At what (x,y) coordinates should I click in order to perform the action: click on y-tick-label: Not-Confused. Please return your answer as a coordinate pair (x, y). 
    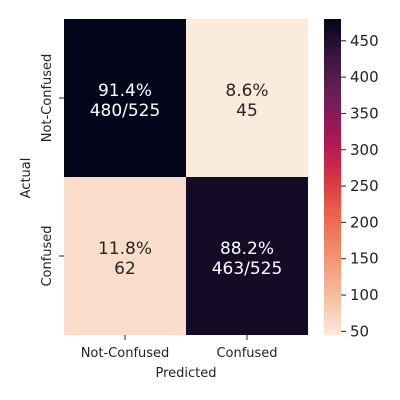
    Looking at the image, I should click on (47, 98).